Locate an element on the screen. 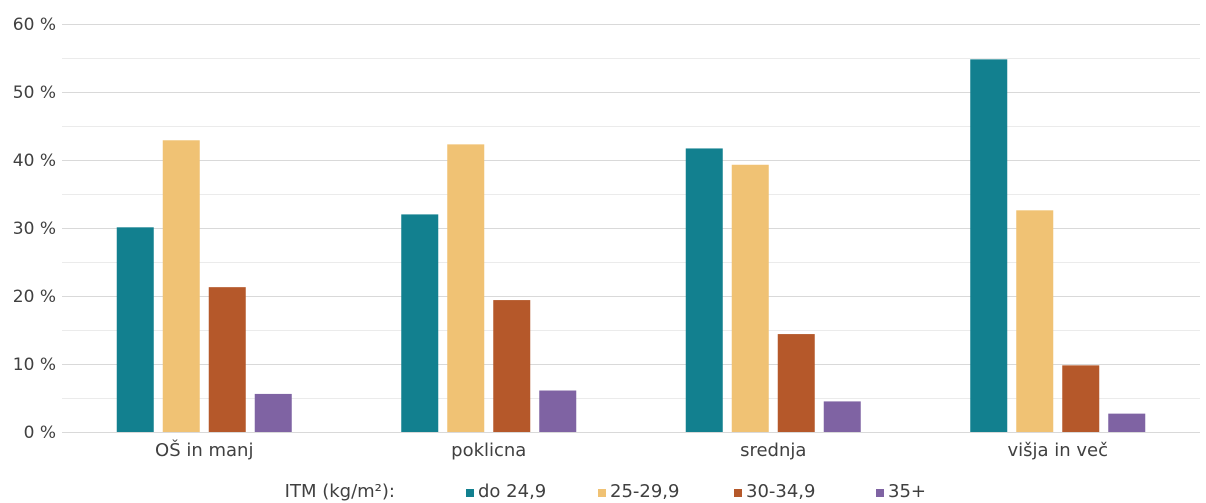  y-tick-label: 40 % is located at coordinates (34, 161).